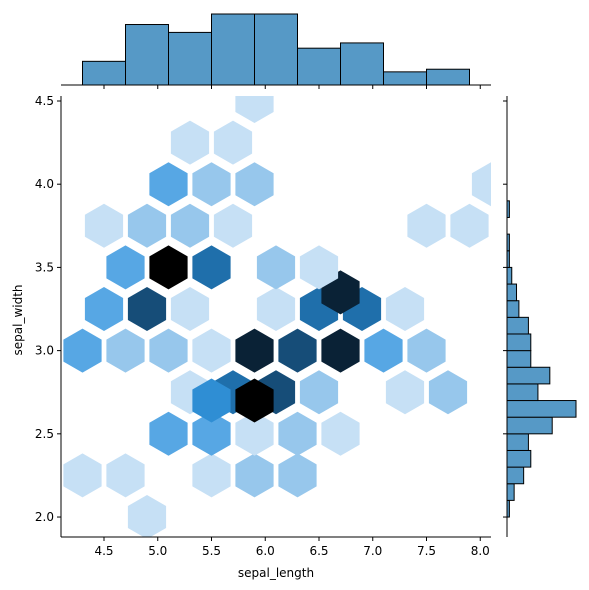 This screenshot has width=589, height=590. I want to click on y-tick-label: 2.0, so click(44, 517).